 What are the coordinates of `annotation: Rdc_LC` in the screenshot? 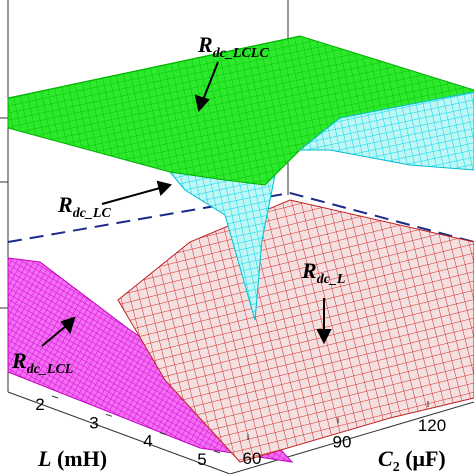 It's located at (84, 206).